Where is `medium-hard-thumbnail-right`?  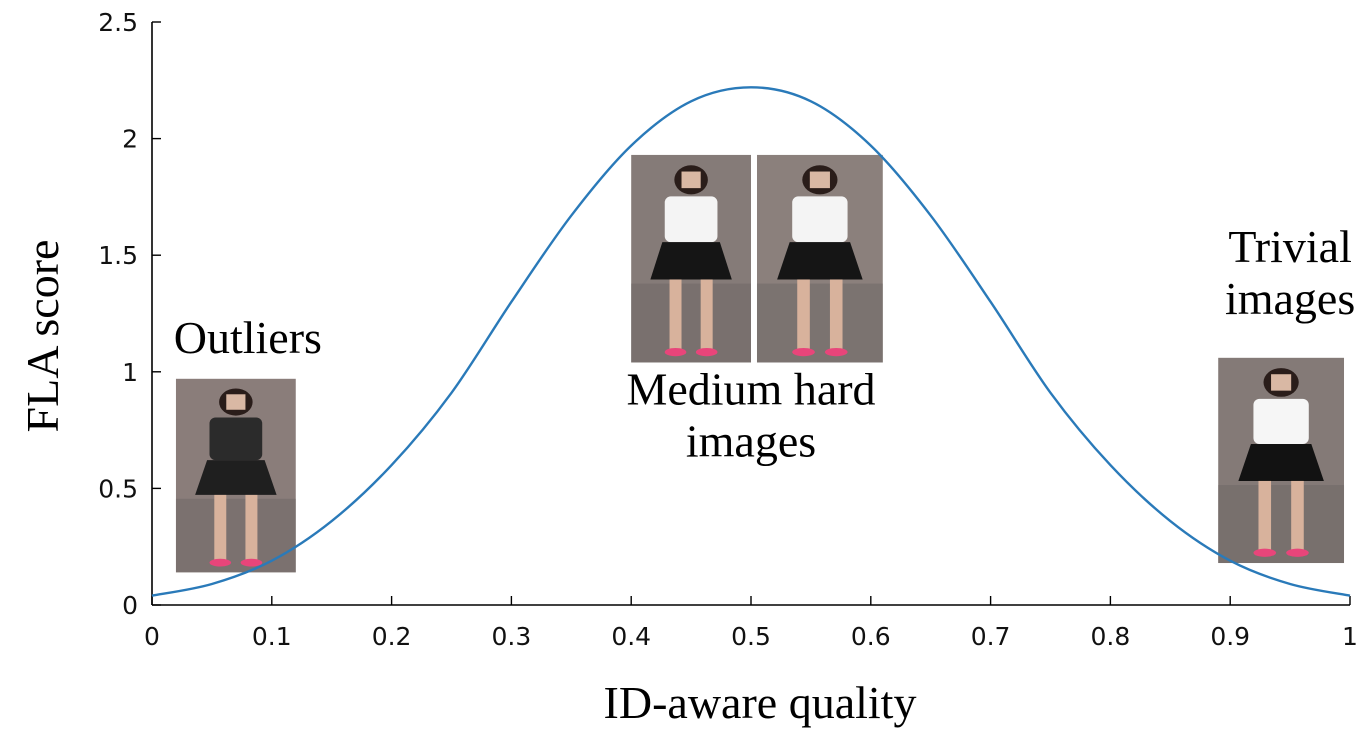 medium-hard-thumbnail-right is located at coordinates (819, 258).